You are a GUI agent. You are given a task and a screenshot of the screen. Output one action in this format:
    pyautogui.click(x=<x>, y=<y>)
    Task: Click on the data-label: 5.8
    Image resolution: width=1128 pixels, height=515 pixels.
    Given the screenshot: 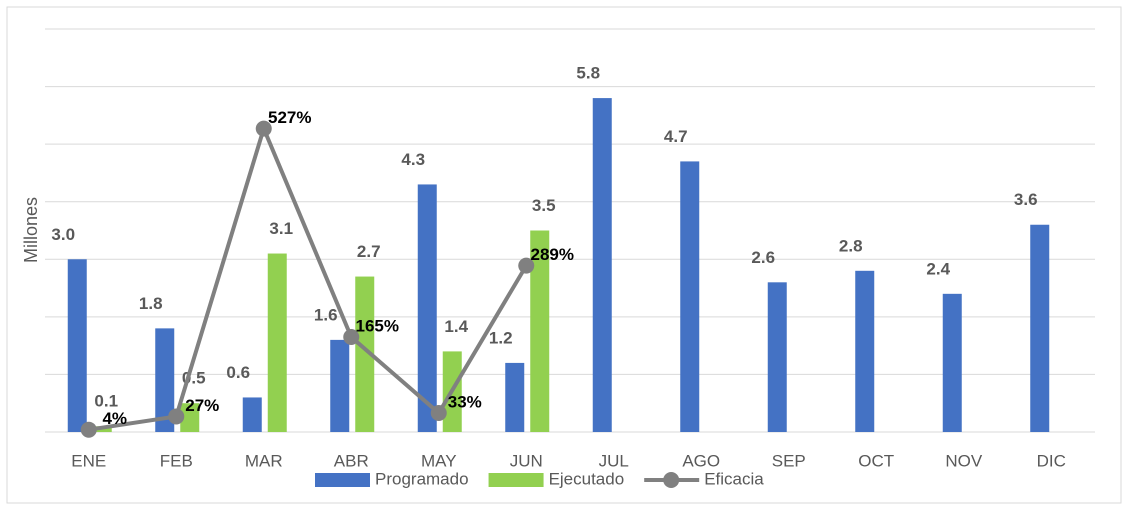 What is the action you would take?
    pyautogui.click(x=588, y=73)
    